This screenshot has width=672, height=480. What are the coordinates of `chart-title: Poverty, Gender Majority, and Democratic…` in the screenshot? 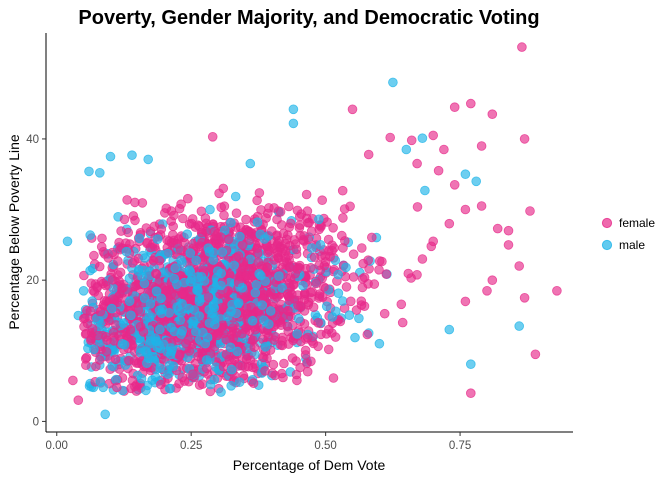 It's located at (308, 18).